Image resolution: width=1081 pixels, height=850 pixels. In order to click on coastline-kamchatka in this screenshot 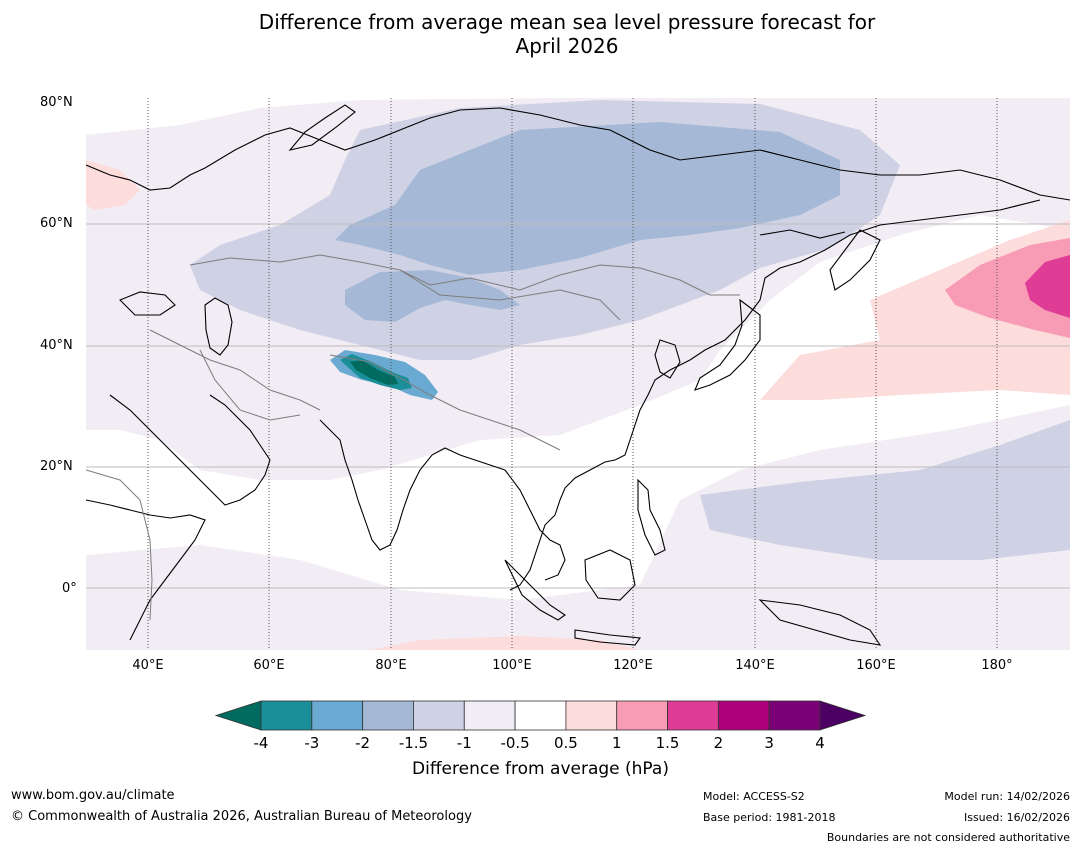, I will do `click(855, 260)`.